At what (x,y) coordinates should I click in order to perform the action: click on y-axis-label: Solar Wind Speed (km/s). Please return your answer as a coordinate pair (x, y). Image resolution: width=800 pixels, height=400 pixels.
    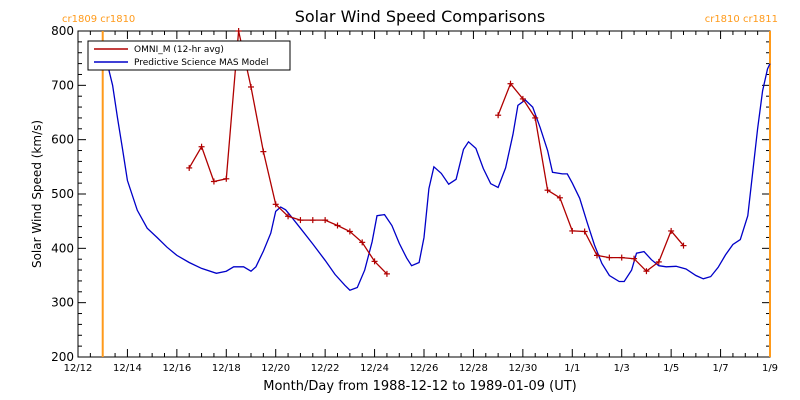
    Looking at the image, I should click on (37, 194).